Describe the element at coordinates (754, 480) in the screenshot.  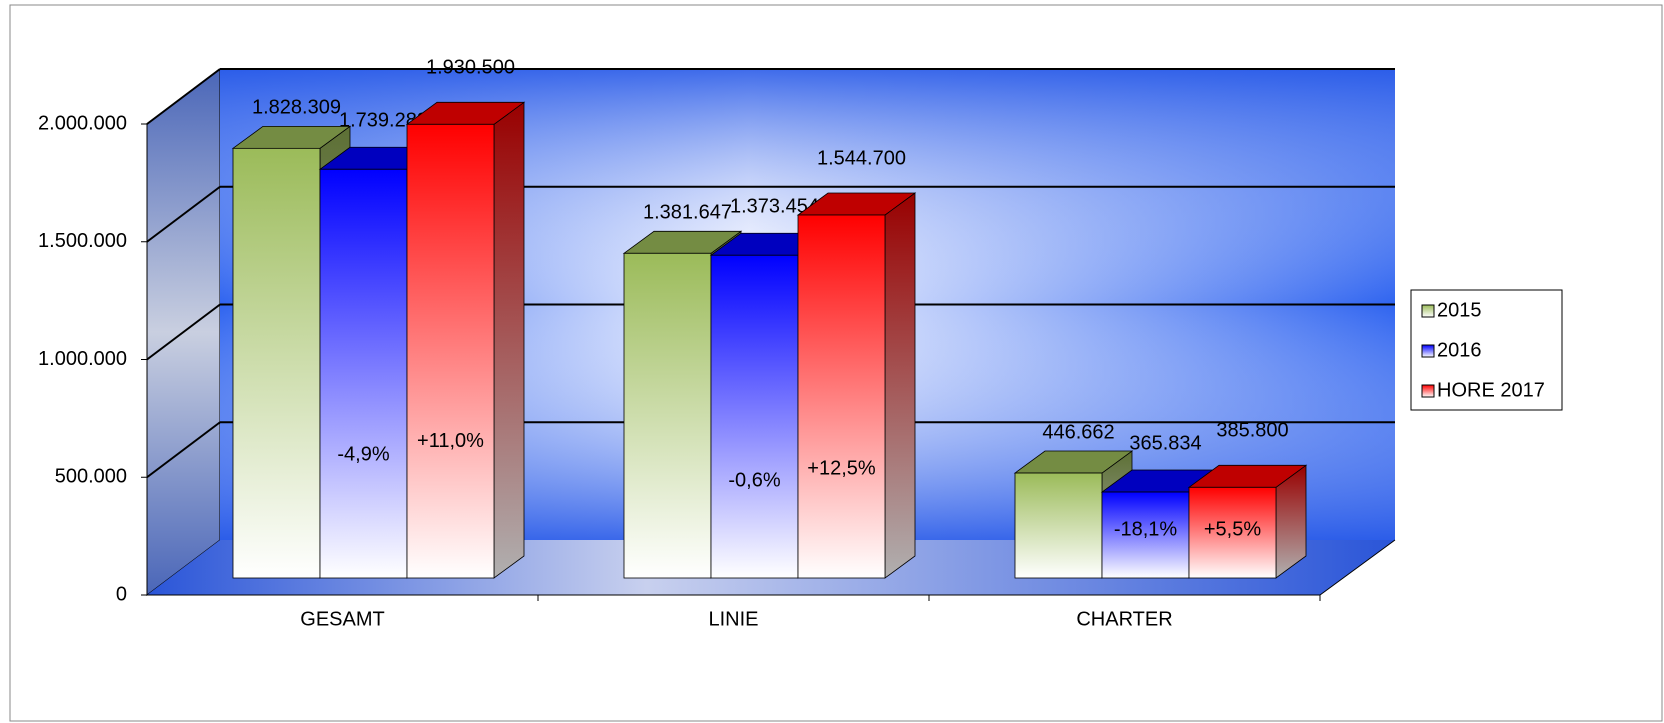
I see `change-label: -0,6%` at that location.